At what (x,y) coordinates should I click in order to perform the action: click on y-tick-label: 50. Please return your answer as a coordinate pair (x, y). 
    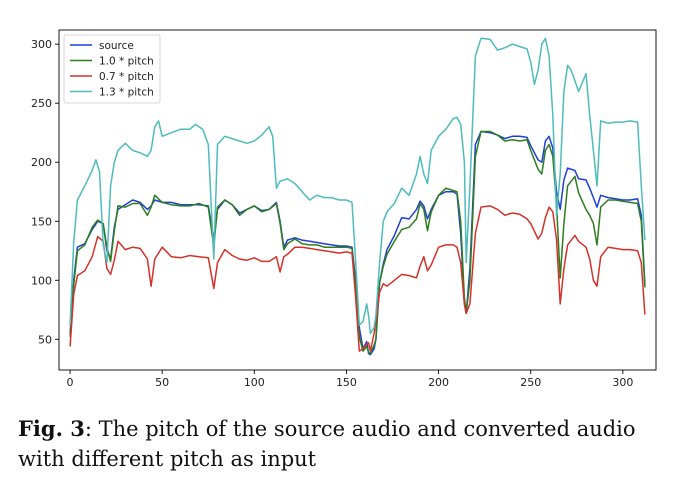
    Looking at the image, I should click on (45, 339).